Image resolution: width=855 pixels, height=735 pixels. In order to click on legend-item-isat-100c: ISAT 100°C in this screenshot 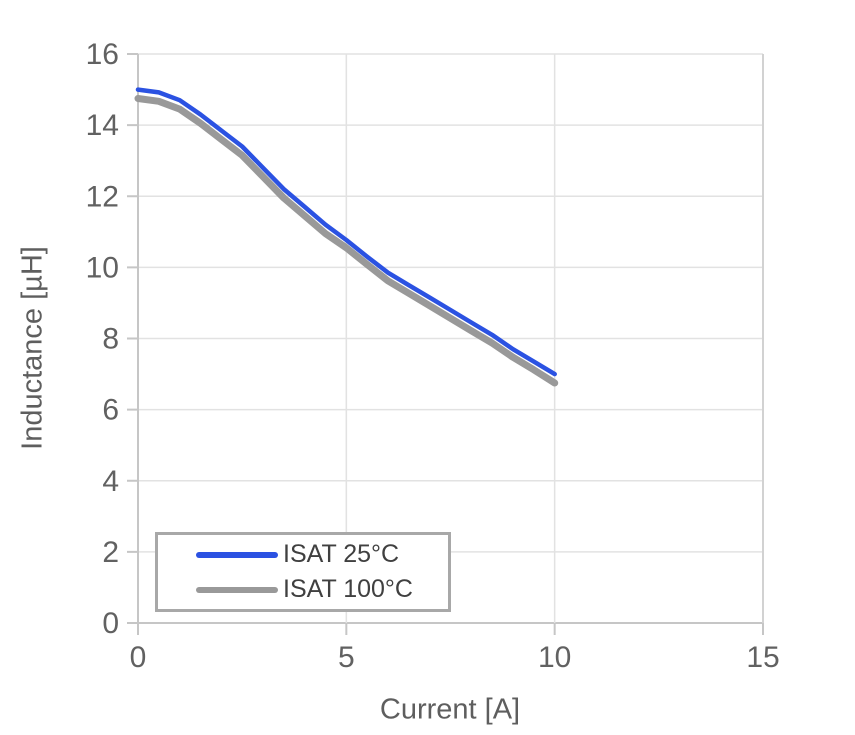, I will do `click(322, 589)`.